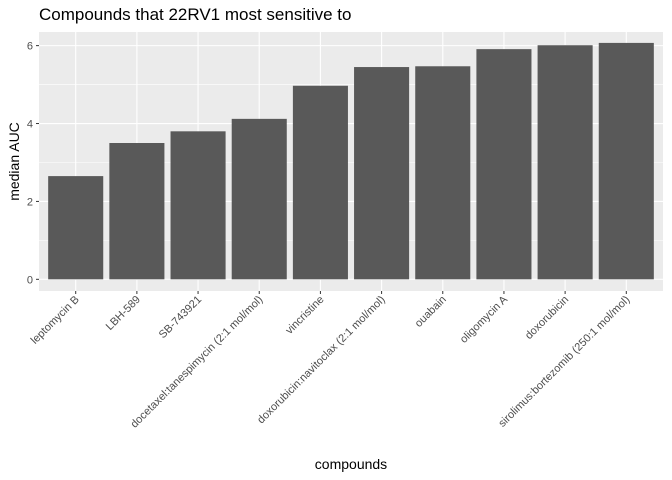 This screenshot has height=480, width=672. Describe the element at coordinates (123, 313) in the screenshot. I see `x-tick-label: LBH-589` at that location.